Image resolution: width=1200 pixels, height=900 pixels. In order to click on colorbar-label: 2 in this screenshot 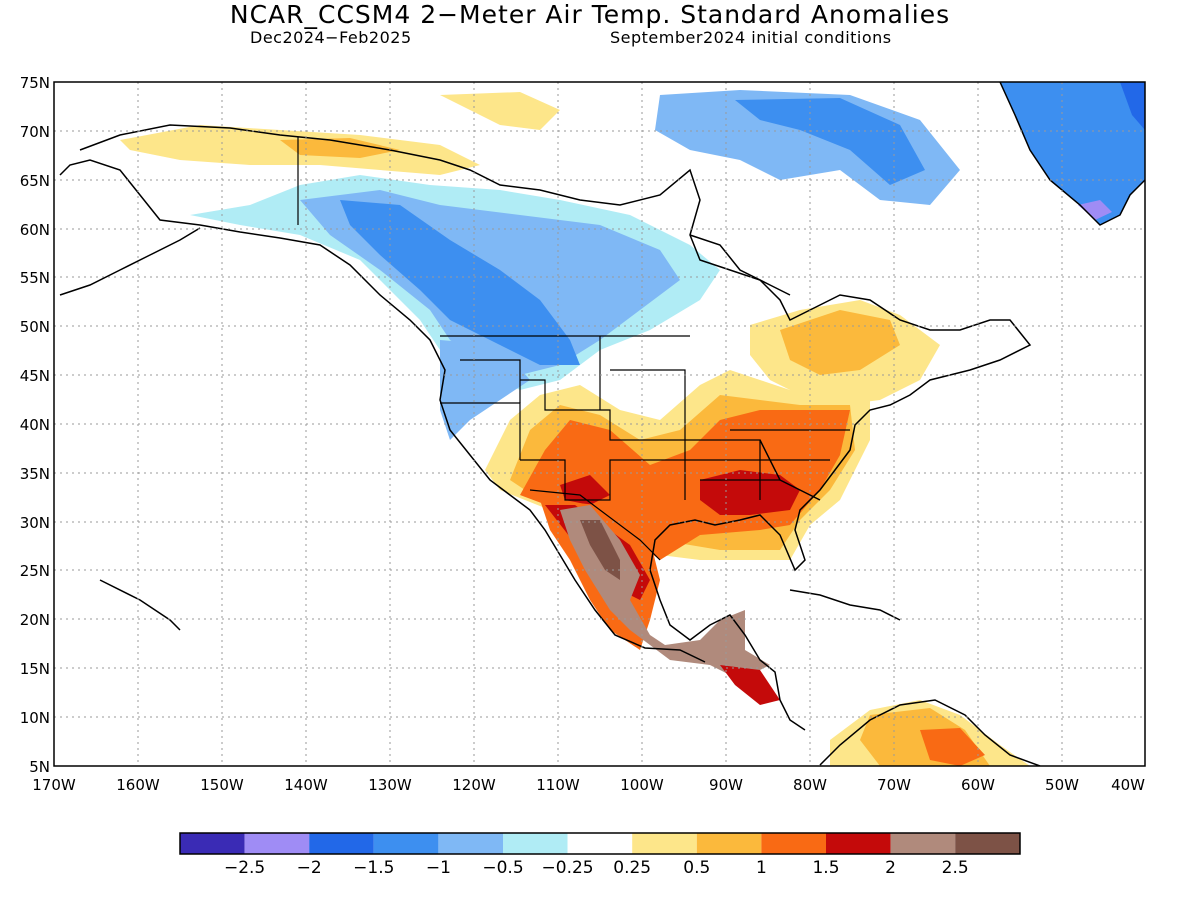, I will do `click(890, 868)`.